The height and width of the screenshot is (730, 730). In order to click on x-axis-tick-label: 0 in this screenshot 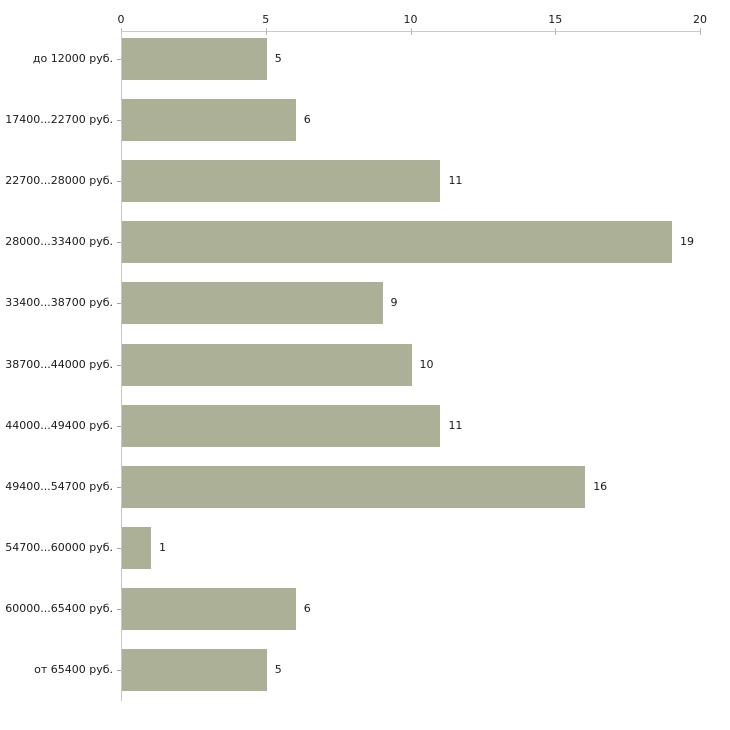, I will do `click(121, 19)`.